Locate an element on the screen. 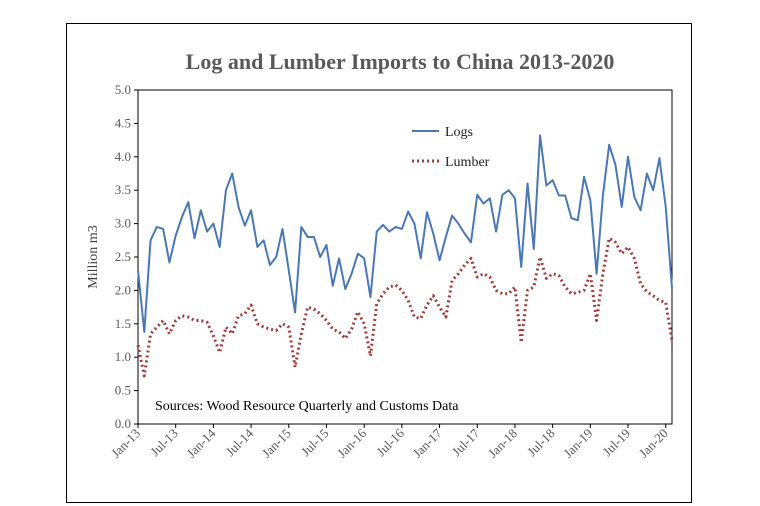 The width and height of the screenshot is (760, 506). x-tick-label: Jul-15 is located at coordinates (315, 443).